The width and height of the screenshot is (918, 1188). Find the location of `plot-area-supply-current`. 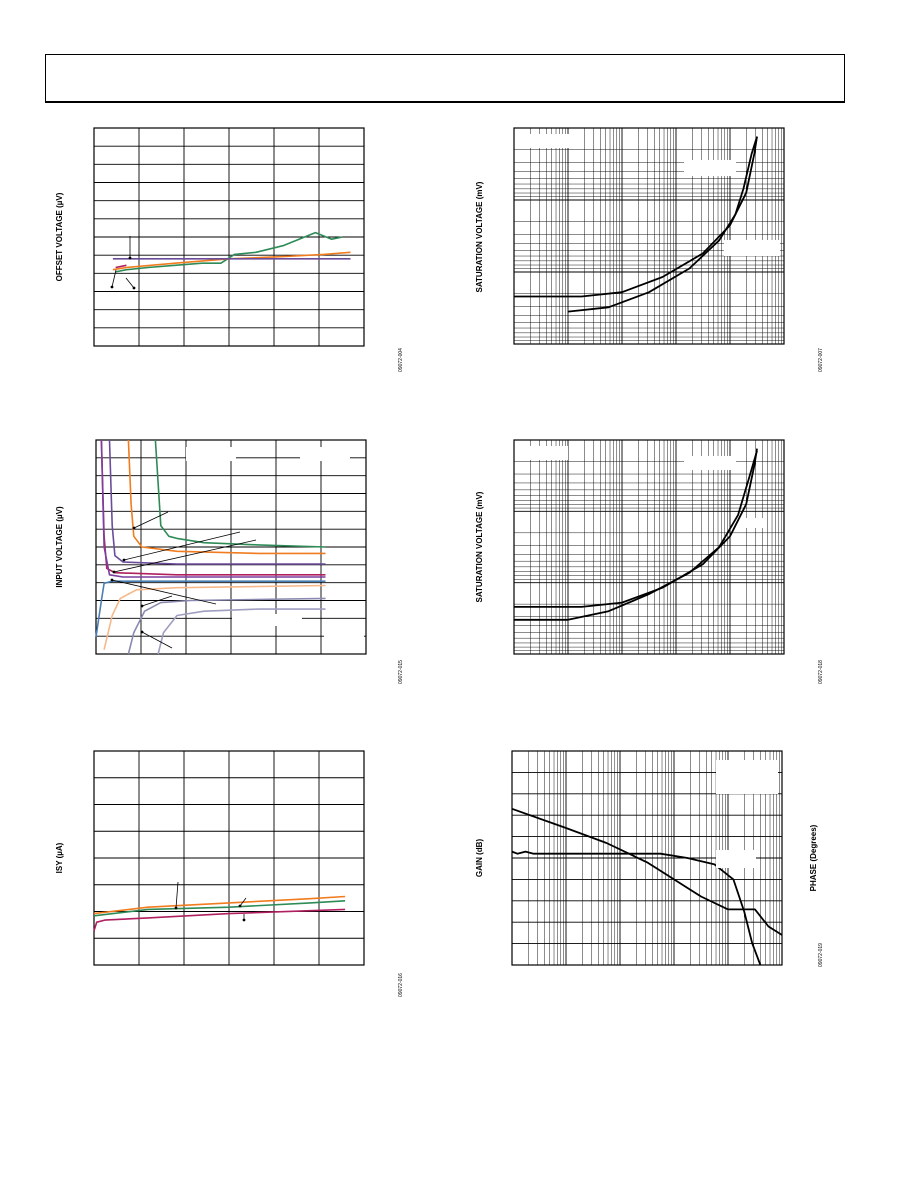

plot-area-supply-current is located at coordinates (229, 858).